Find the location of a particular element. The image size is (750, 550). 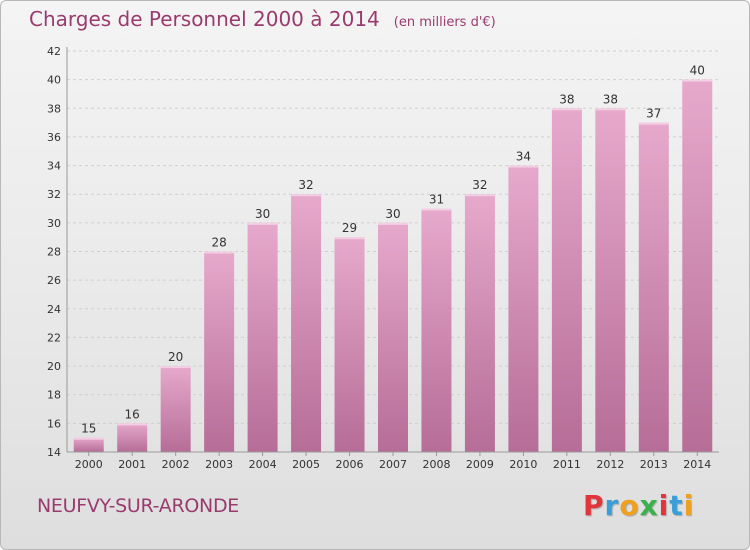

chart-subtitle: (en milliers d'€) is located at coordinates (444, 22).